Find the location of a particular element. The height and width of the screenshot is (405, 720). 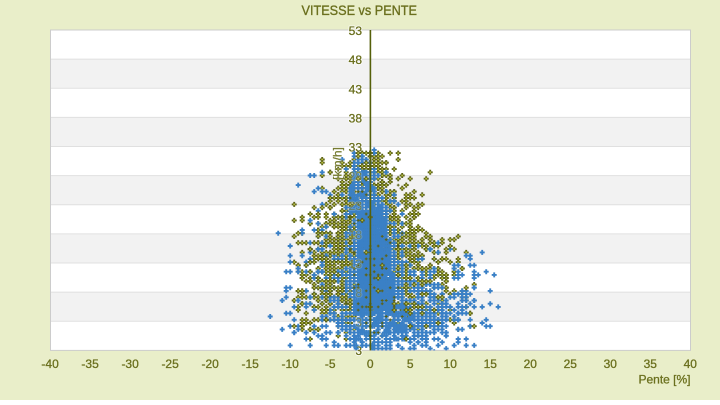

svg-text: -20 is located at coordinates (210, 364).